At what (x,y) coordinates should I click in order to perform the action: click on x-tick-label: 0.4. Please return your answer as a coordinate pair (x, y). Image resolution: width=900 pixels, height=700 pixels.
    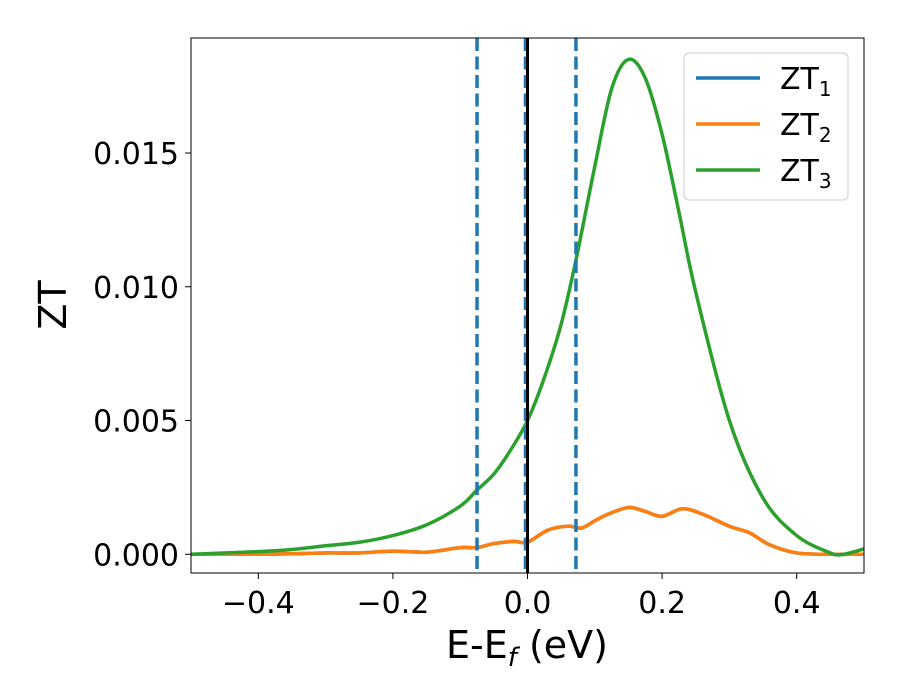
    Looking at the image, I should click on (797, 603).